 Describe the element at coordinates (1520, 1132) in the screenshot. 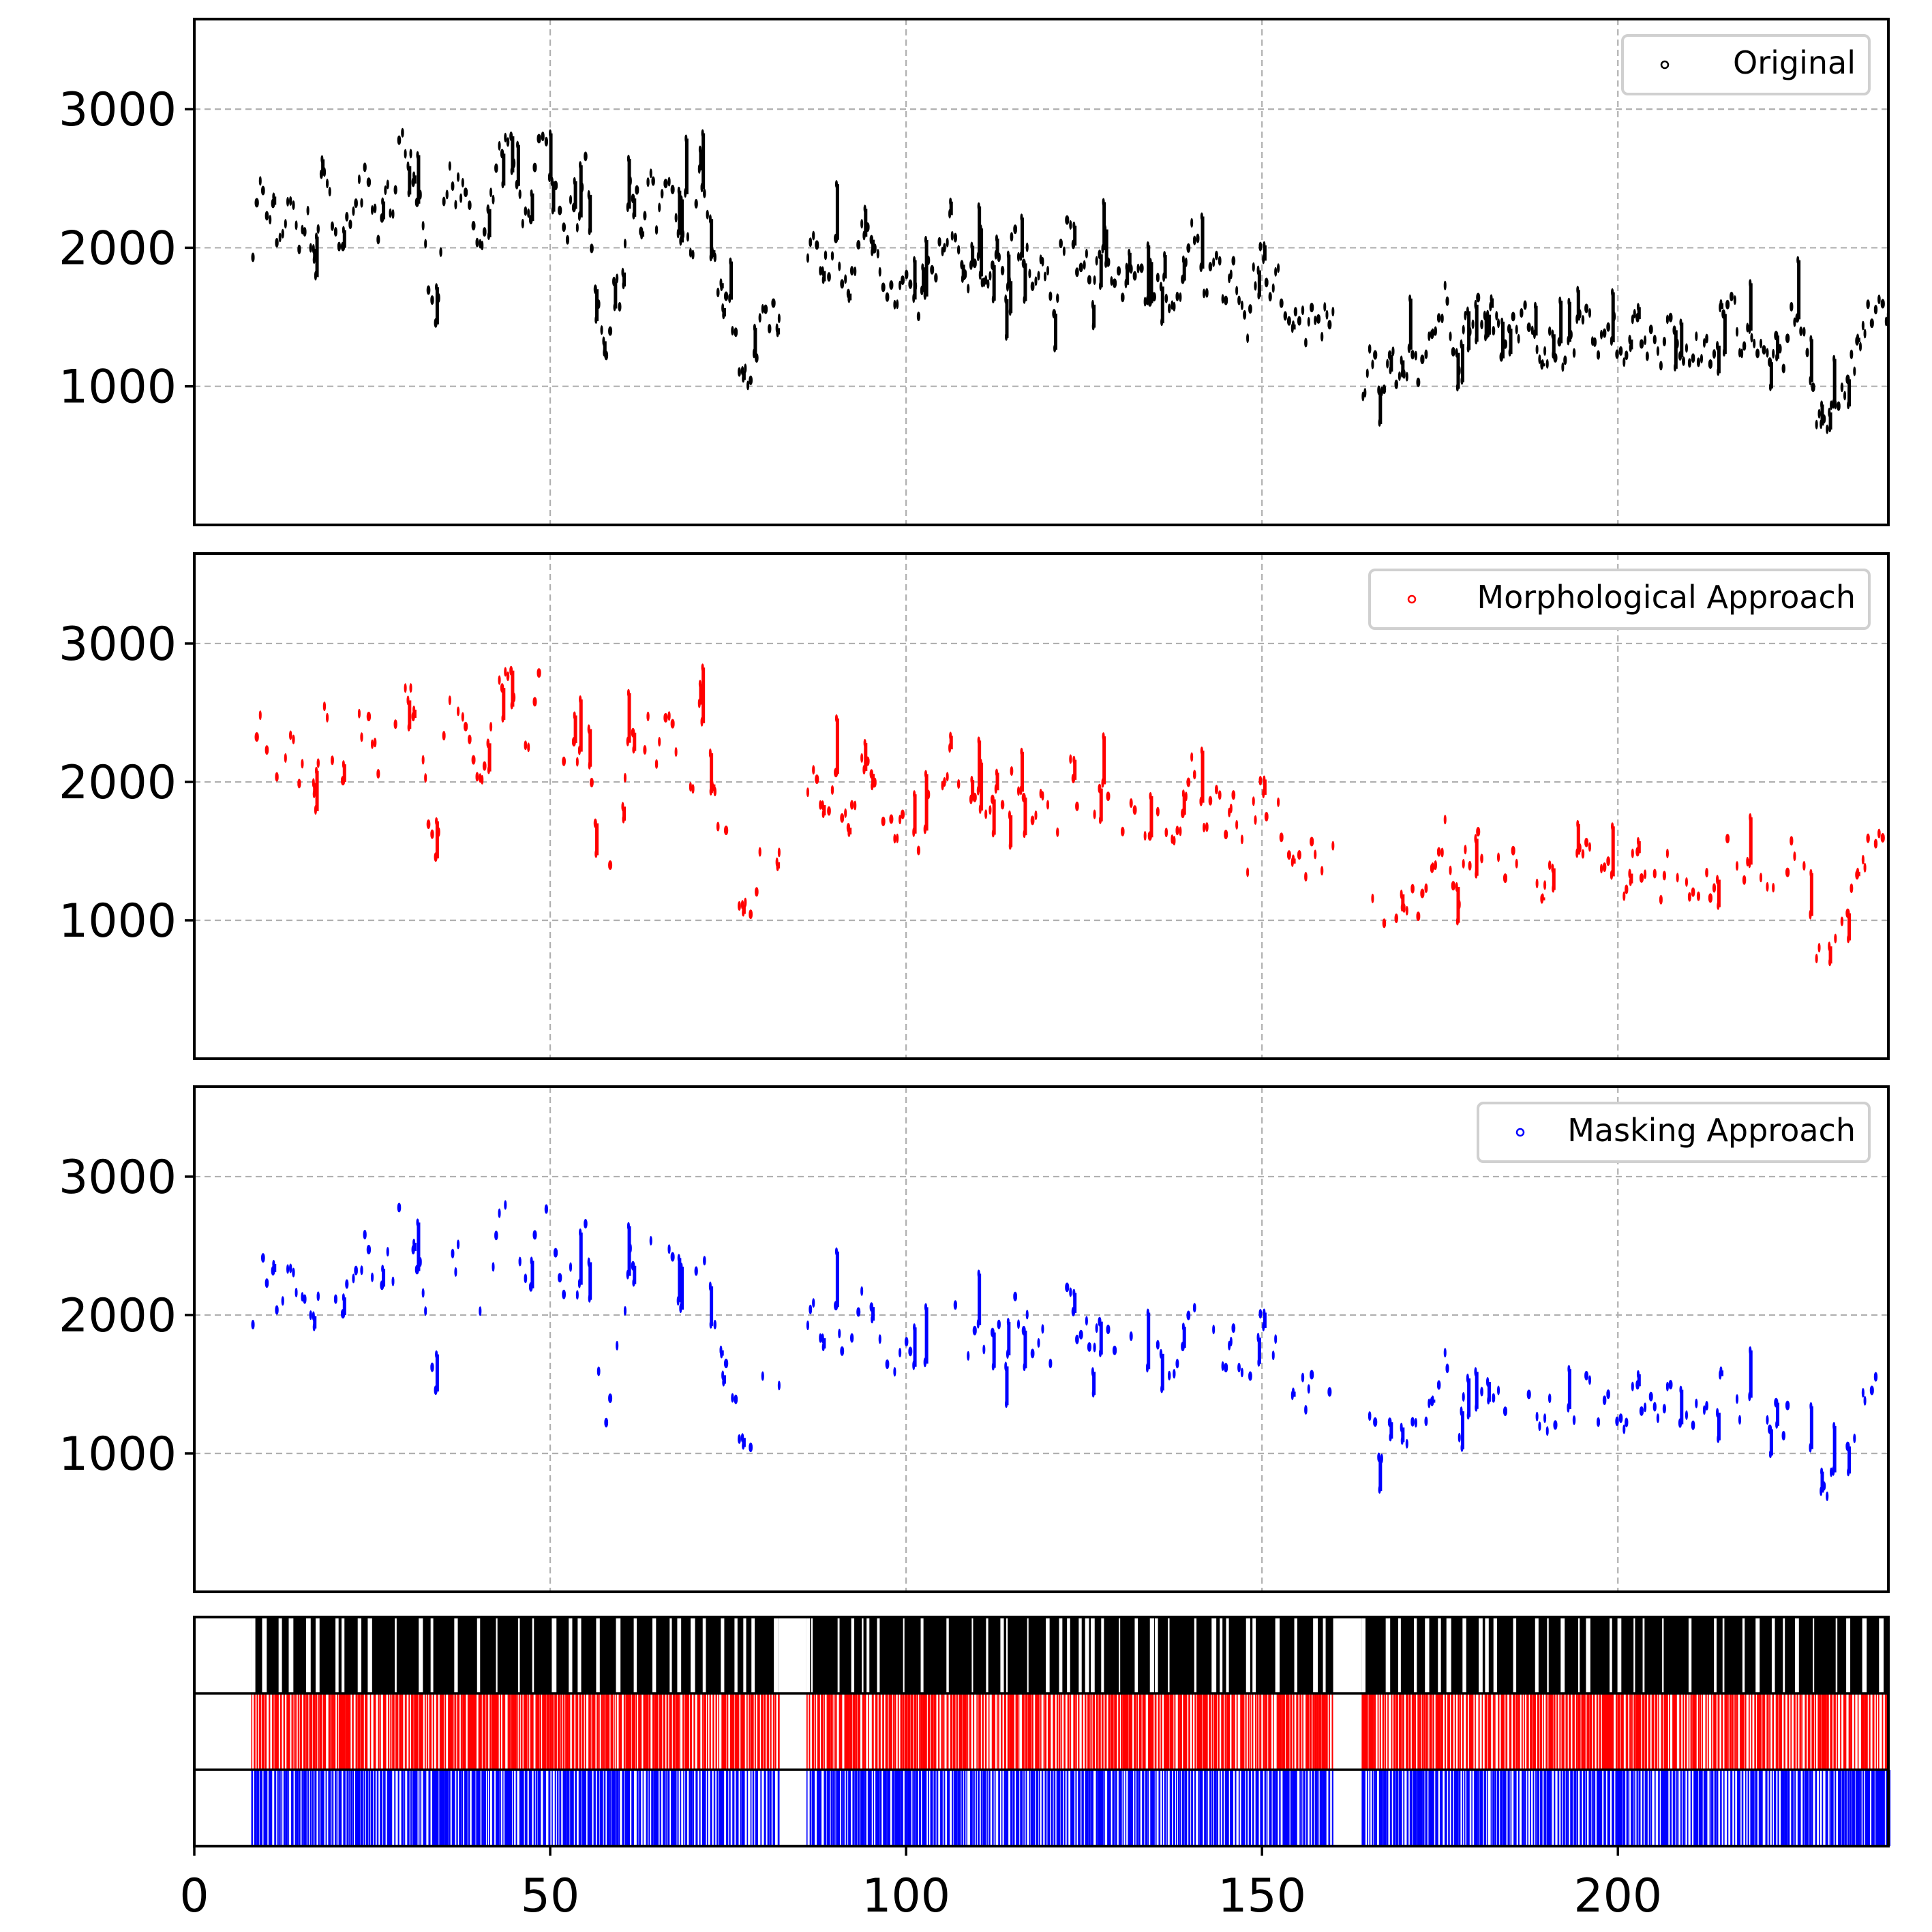

I see `legend-marker-icon` at that location.